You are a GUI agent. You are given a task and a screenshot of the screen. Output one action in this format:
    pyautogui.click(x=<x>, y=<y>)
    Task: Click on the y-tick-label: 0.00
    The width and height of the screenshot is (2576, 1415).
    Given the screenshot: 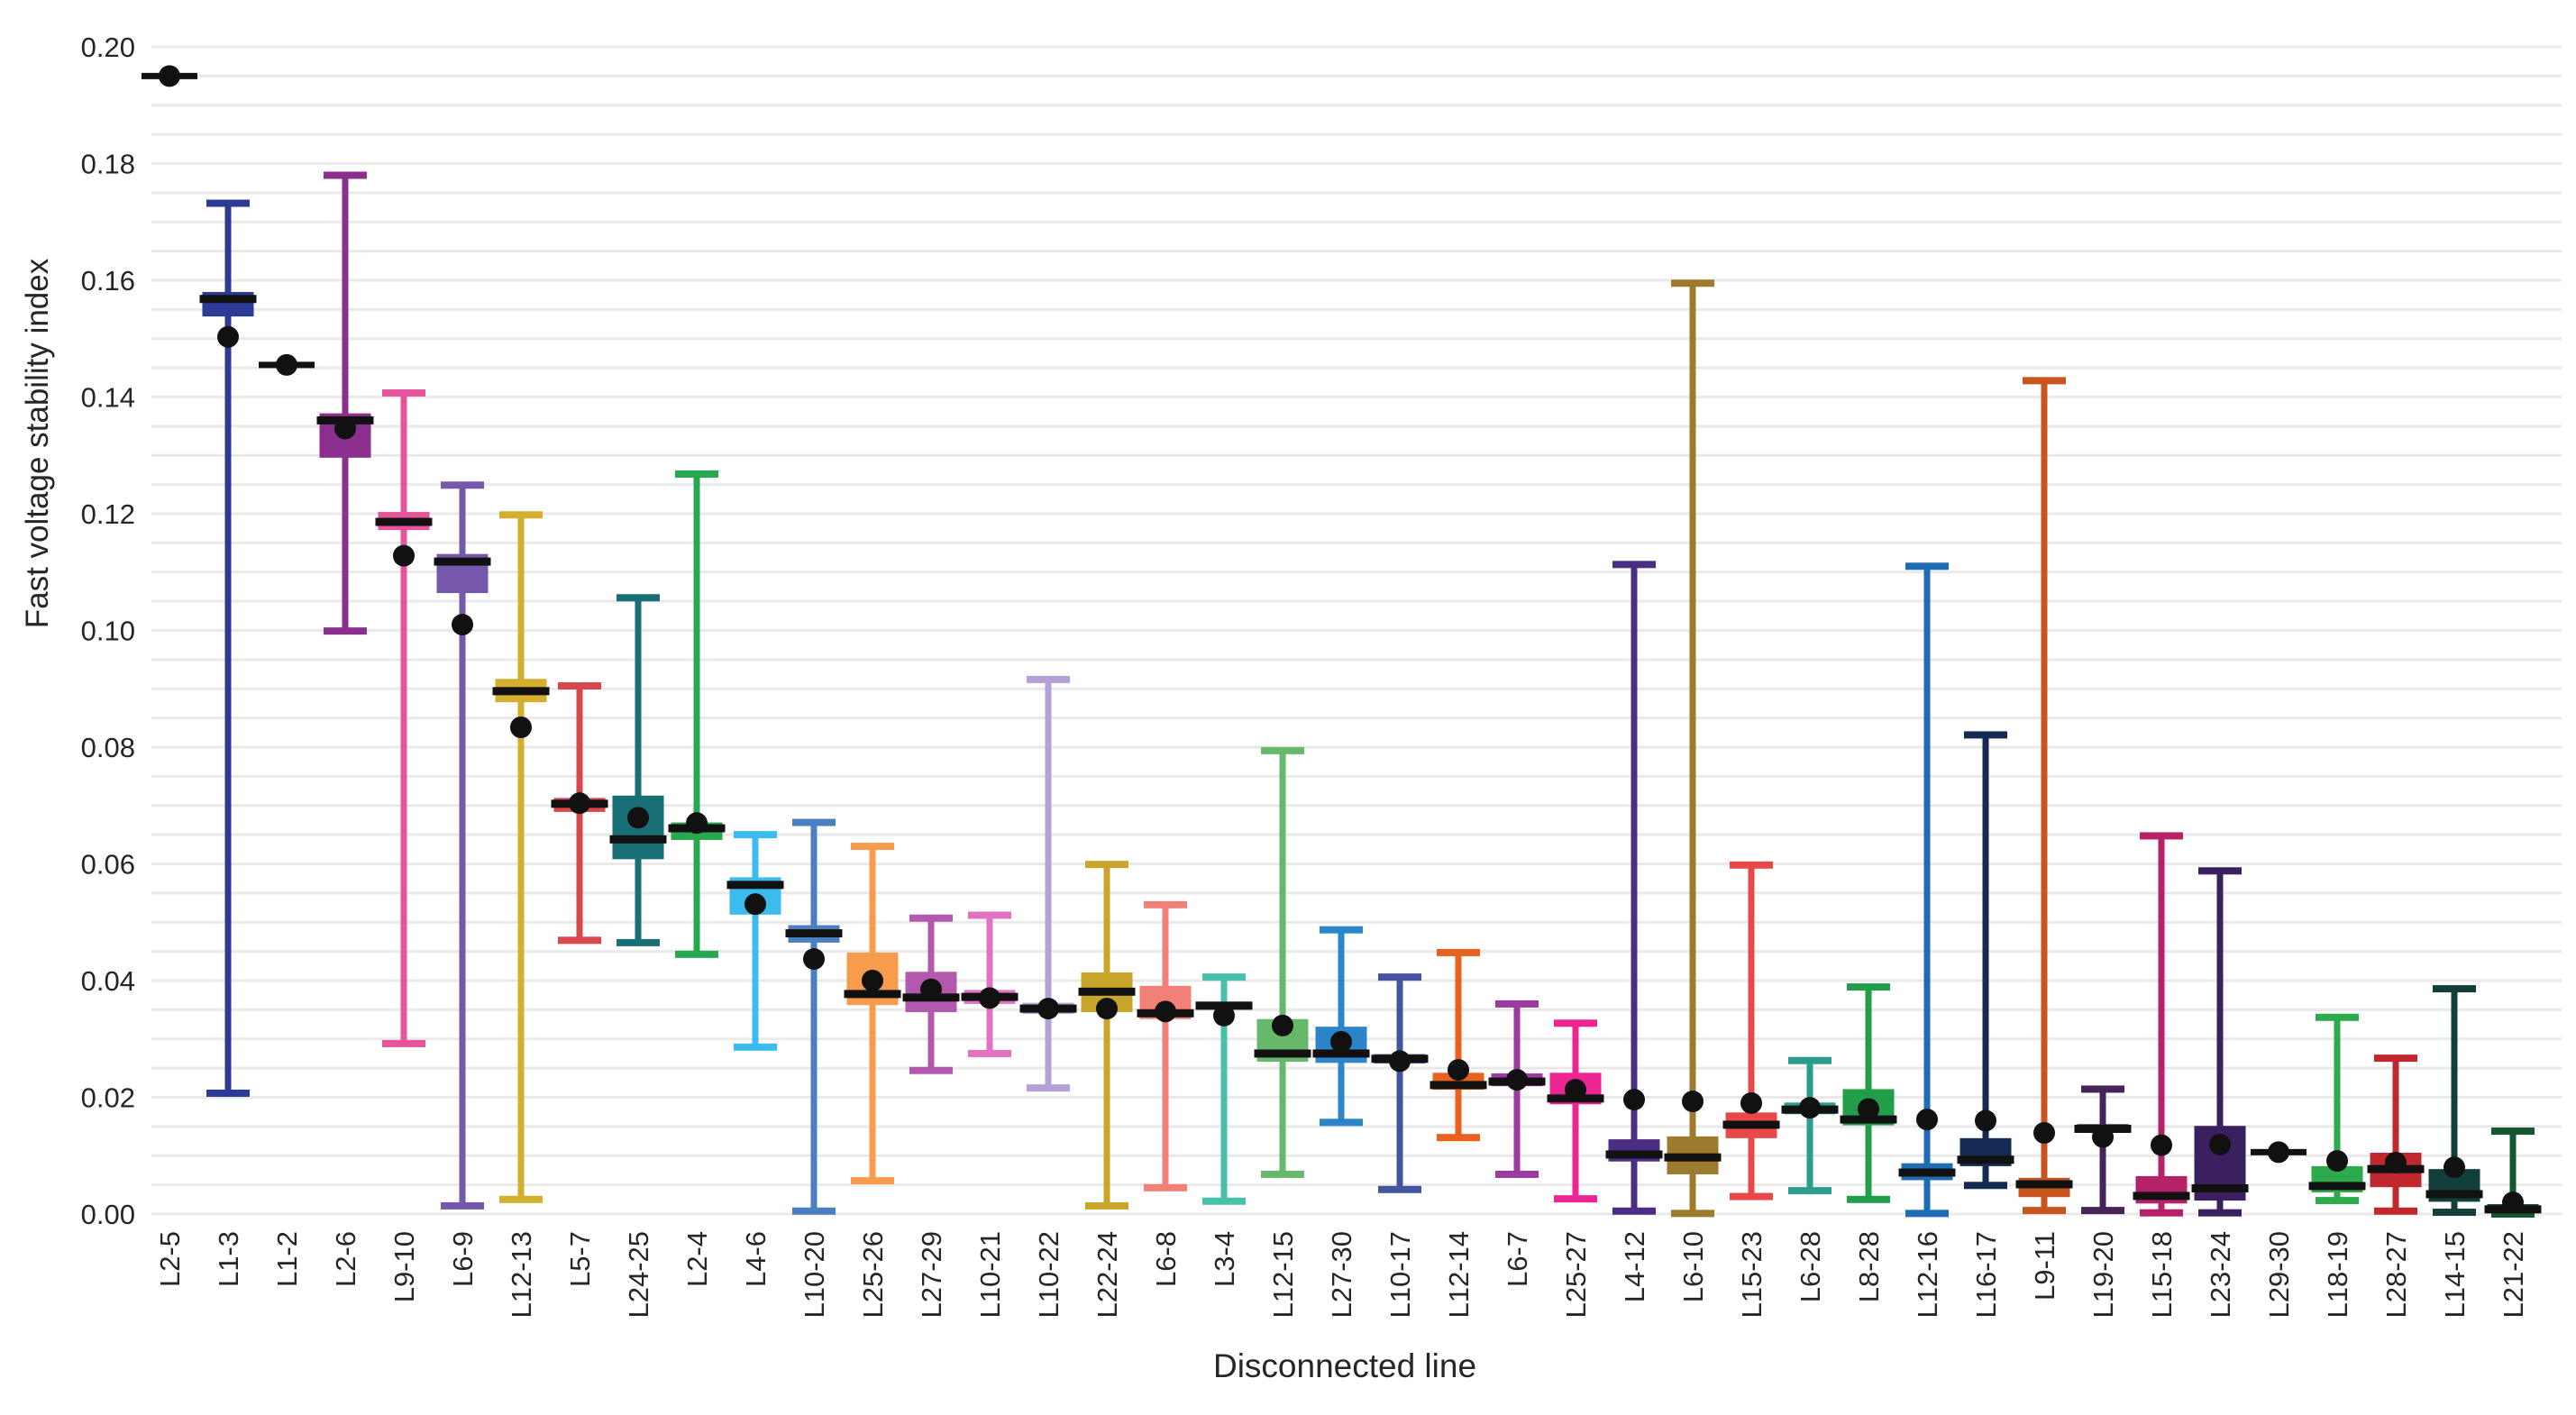 What is the action you would take?
    pyautogui.click(x=108, y=1214)
    